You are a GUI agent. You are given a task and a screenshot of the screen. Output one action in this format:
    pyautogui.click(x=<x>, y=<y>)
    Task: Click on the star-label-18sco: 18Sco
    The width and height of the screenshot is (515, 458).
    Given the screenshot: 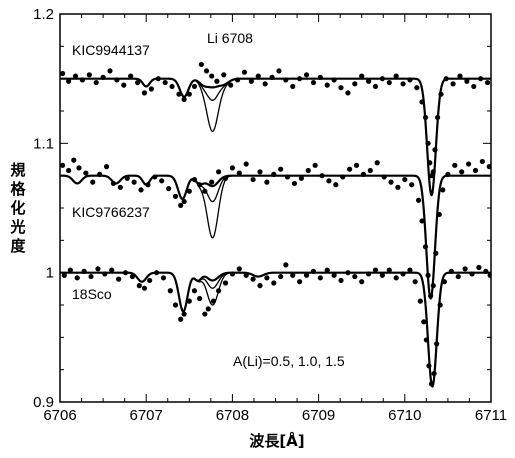 What is the action you would take?
    pyautogui.click(x=92, y=294)
    